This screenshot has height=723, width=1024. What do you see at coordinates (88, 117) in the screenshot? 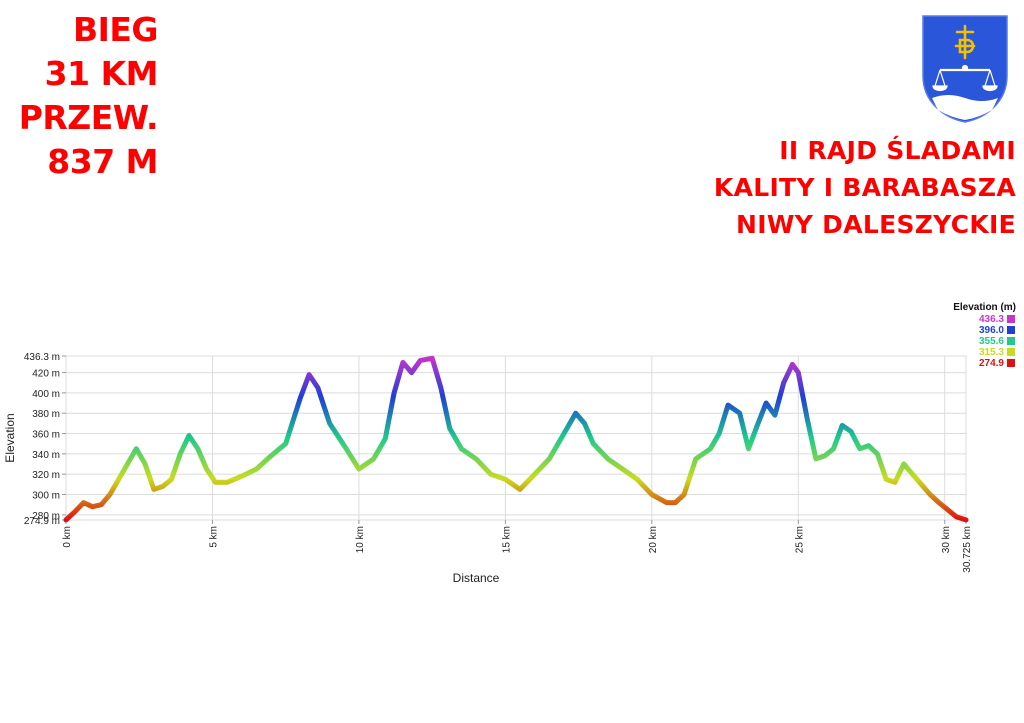
I see `run-elevation-label: PRZEW.` at bounding box center [88, 117].